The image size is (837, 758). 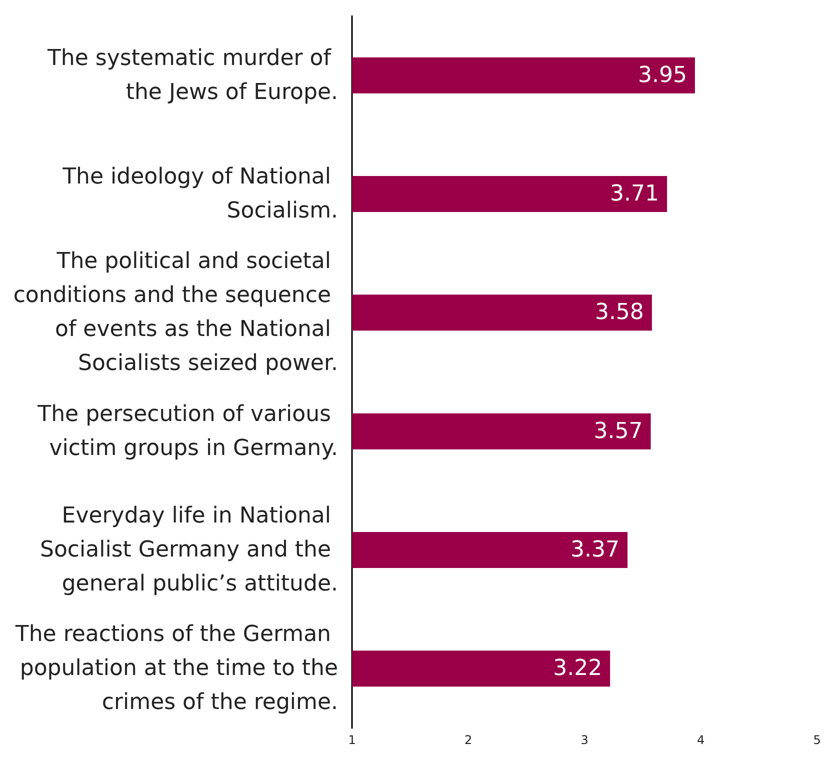 What do you see at coordinates (176, 669) in the screenshot?
I see `y-tick-label: The reactions of the German population at the time to the crimes of the regime.` at bounding box center [176, 669].